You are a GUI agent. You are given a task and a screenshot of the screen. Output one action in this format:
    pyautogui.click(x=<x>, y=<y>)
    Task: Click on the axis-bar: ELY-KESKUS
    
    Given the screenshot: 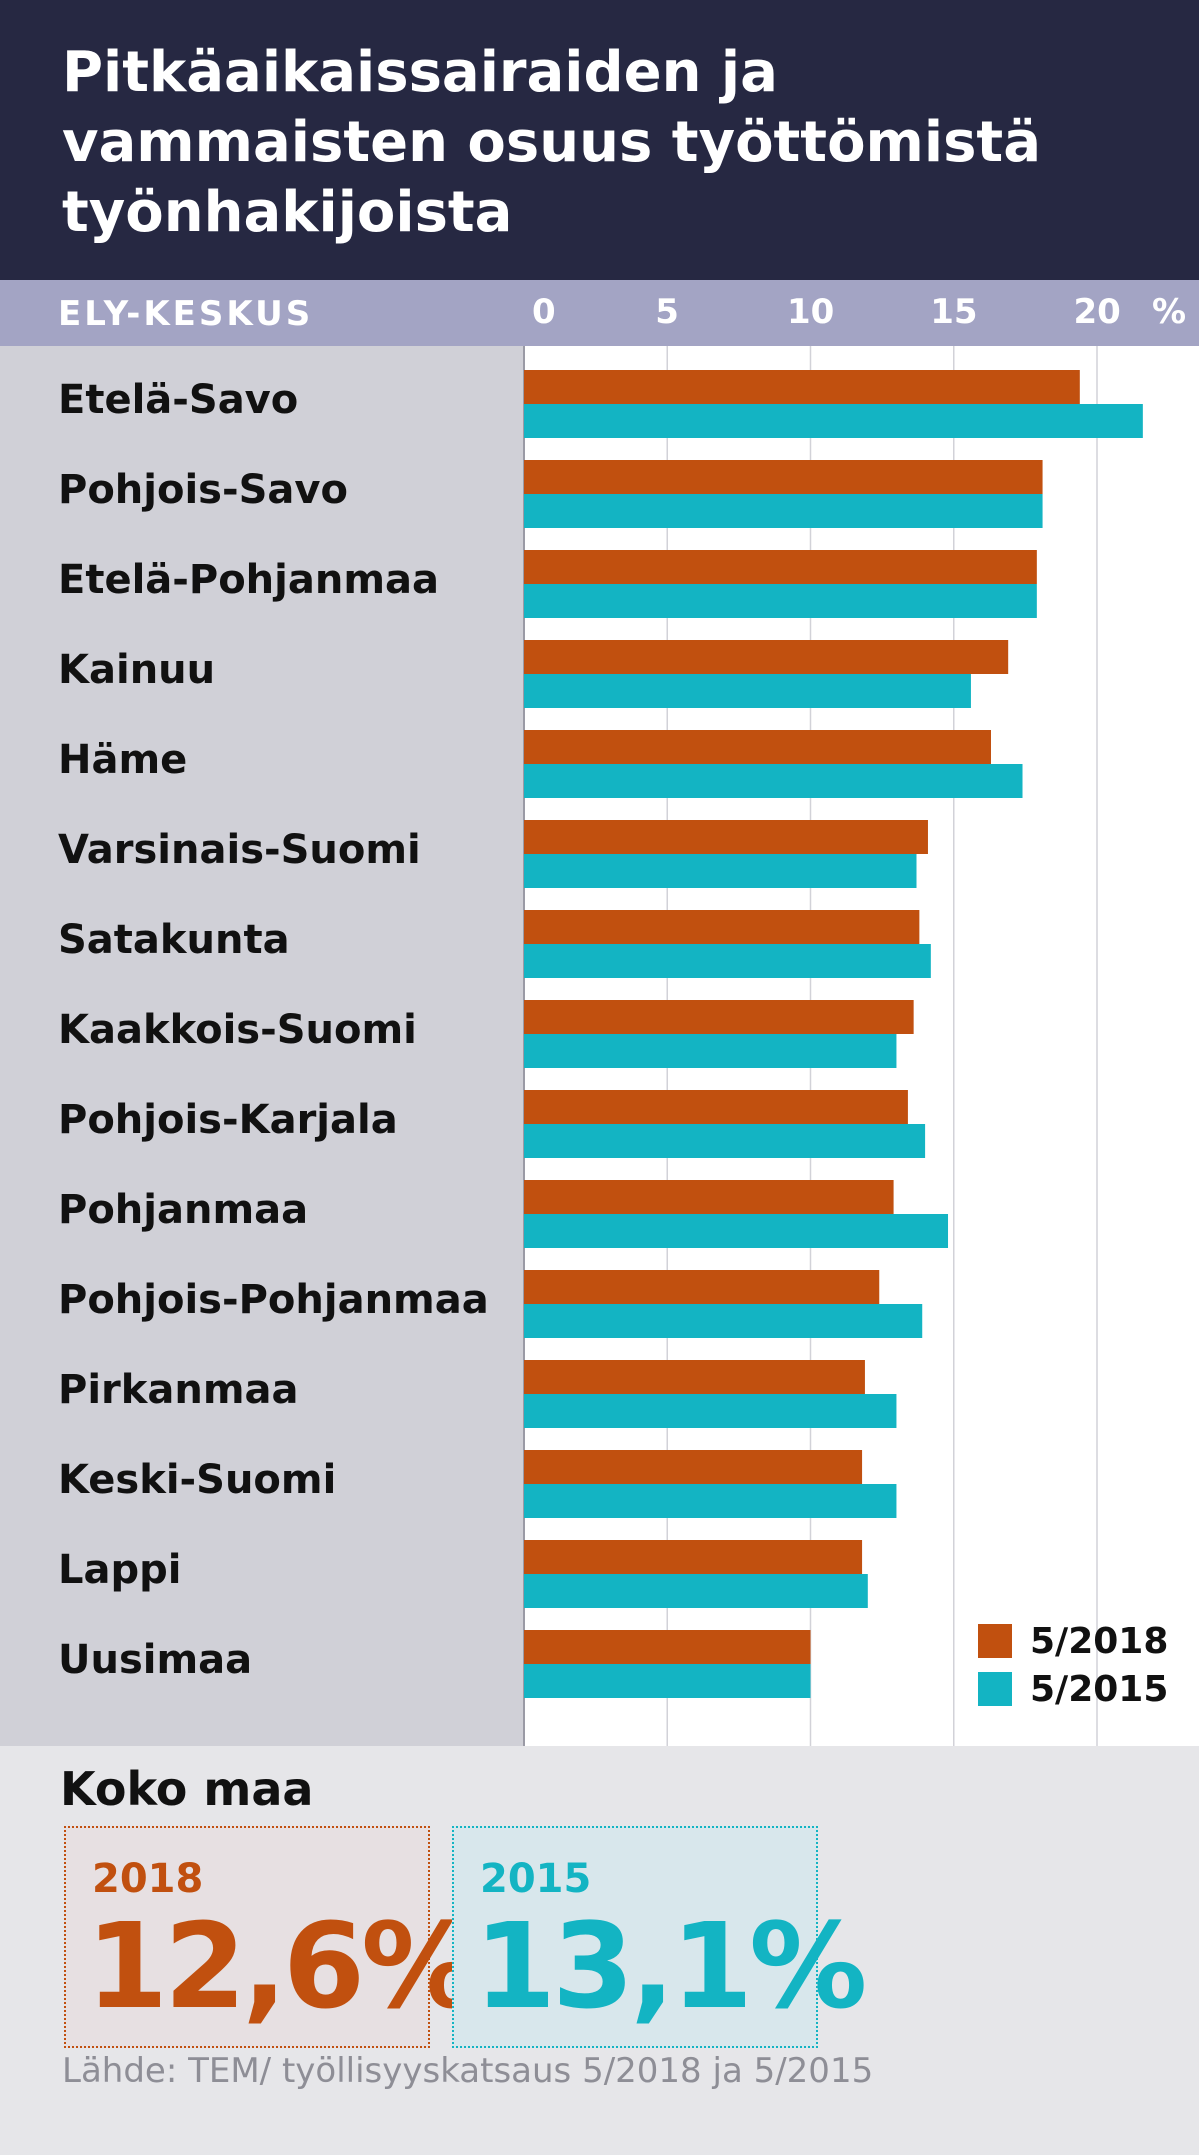 What is the action you would take?
    pyautogui.click(x=599, y=313)
    